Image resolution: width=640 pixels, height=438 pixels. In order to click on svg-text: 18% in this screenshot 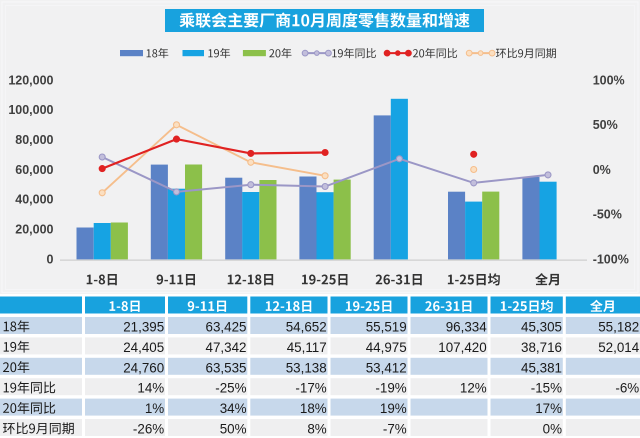, I will do `click(313, 408)`.